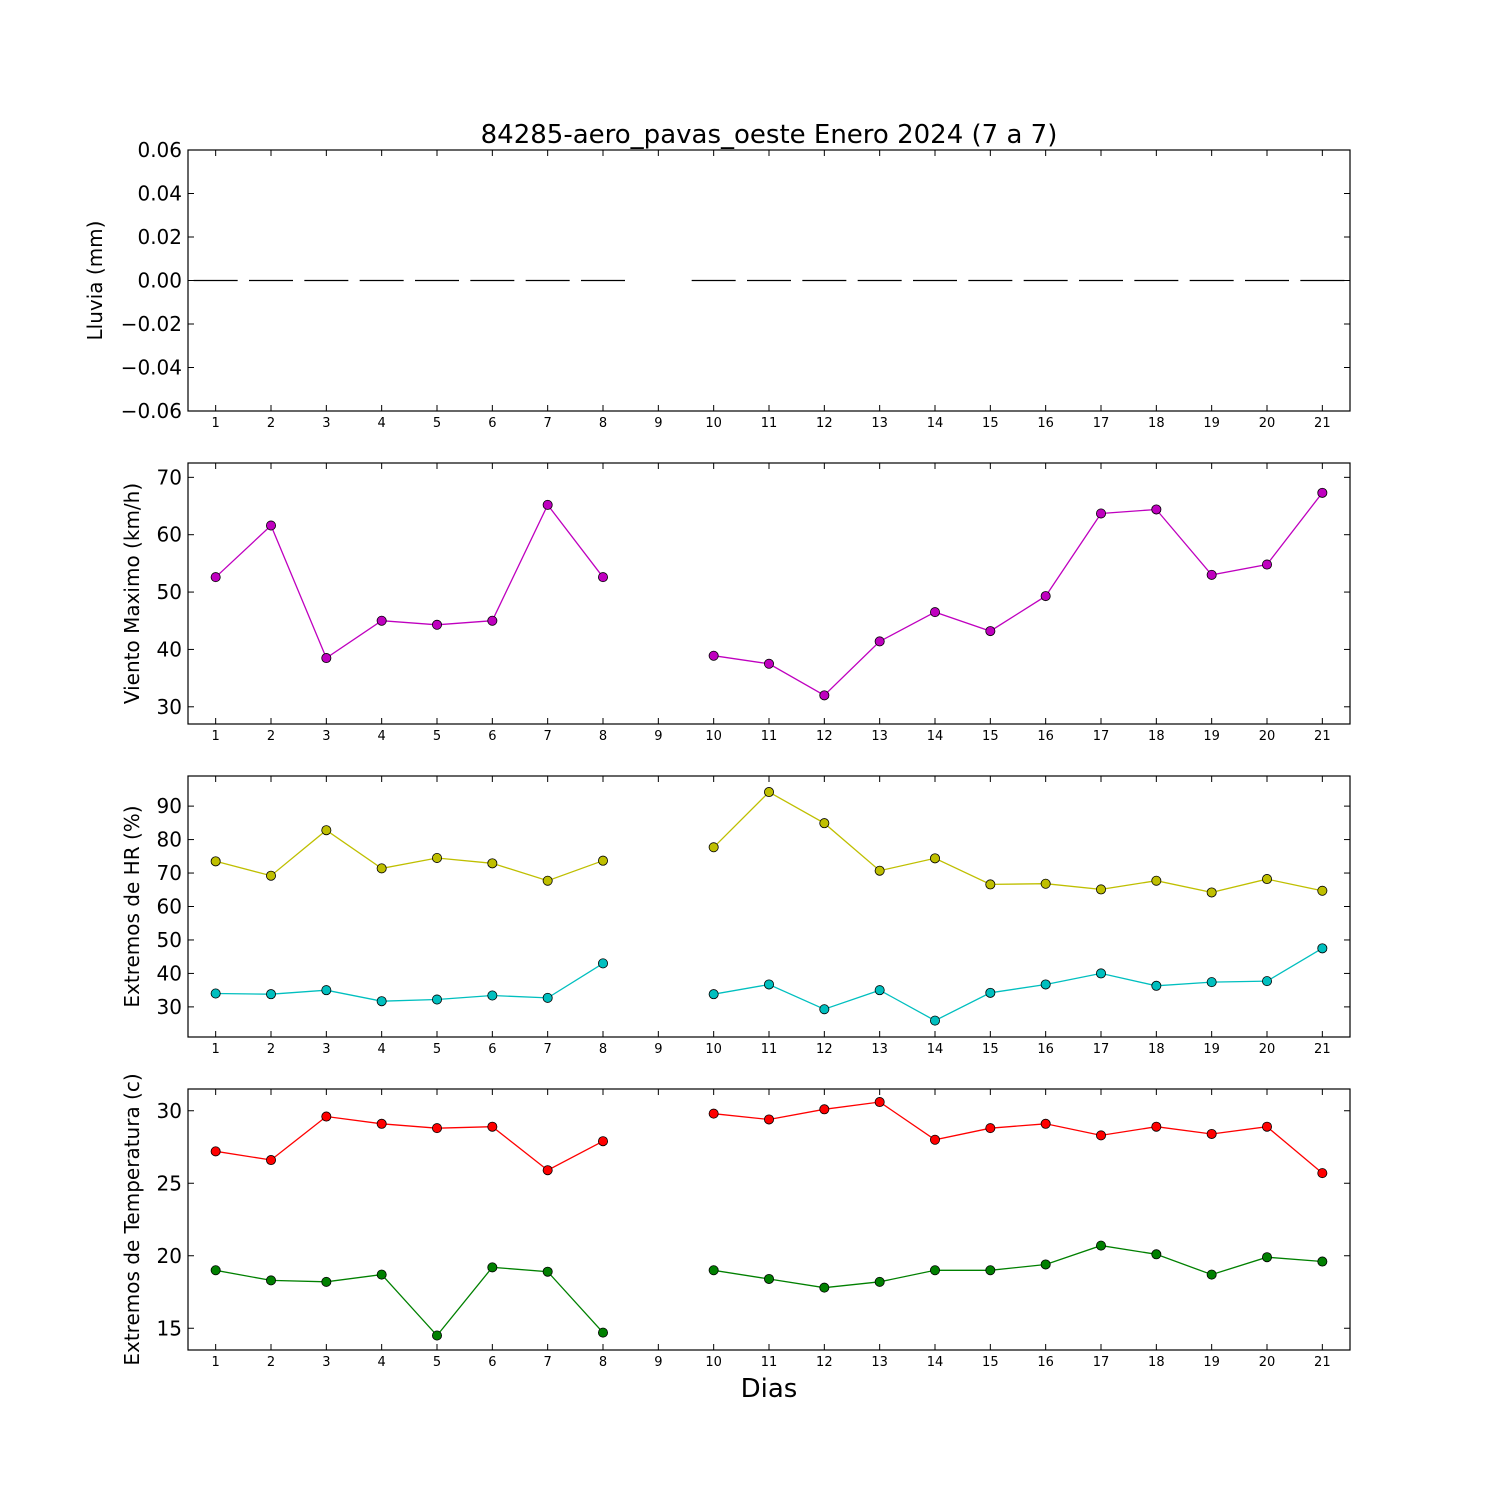 This screenshot has height=1500, width=1500. What do you see at coordinates (713, 1362) in the screenshot?
I see `x-tick-label: 10` at bounding box center [713, 1362].